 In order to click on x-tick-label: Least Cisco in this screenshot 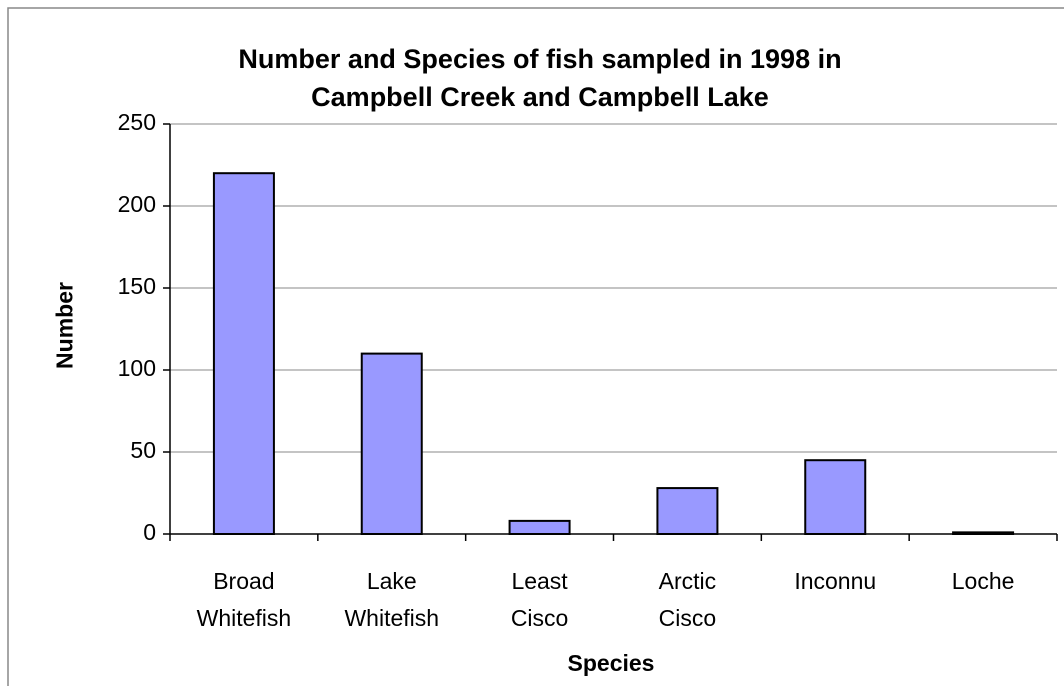, I will do `click(539, 599)`.